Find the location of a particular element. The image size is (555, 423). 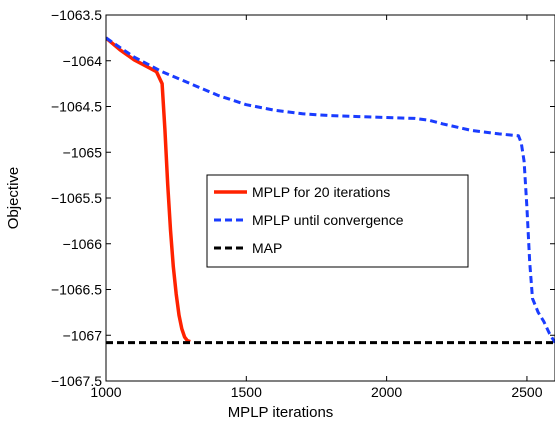

y-tick-label: −1065.5 is located at coordinates (76, 198).